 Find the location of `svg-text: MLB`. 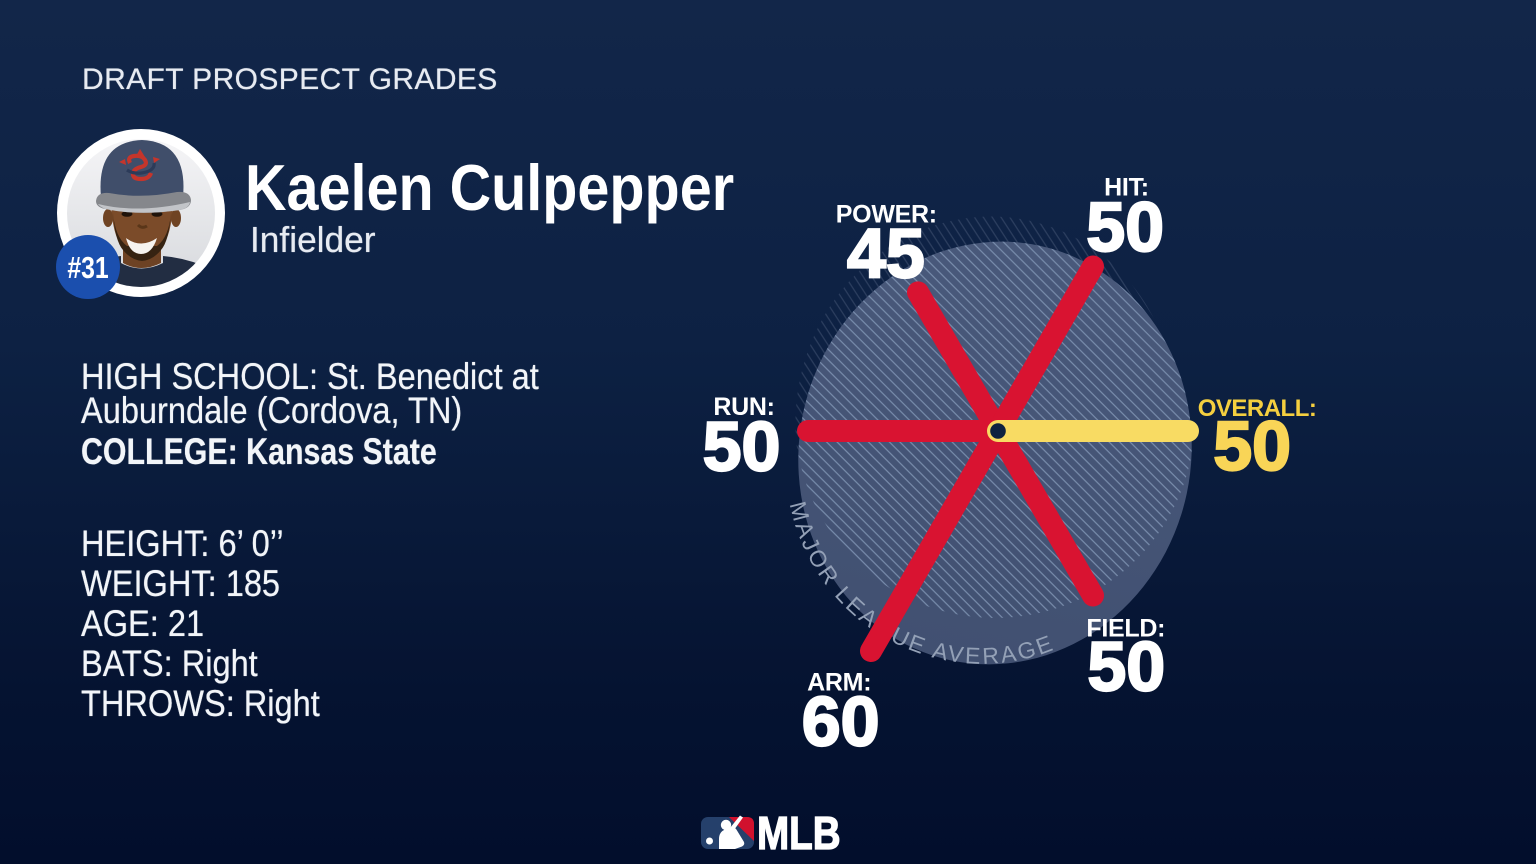

svg-text: MLB is located at coordinates (799, 834).